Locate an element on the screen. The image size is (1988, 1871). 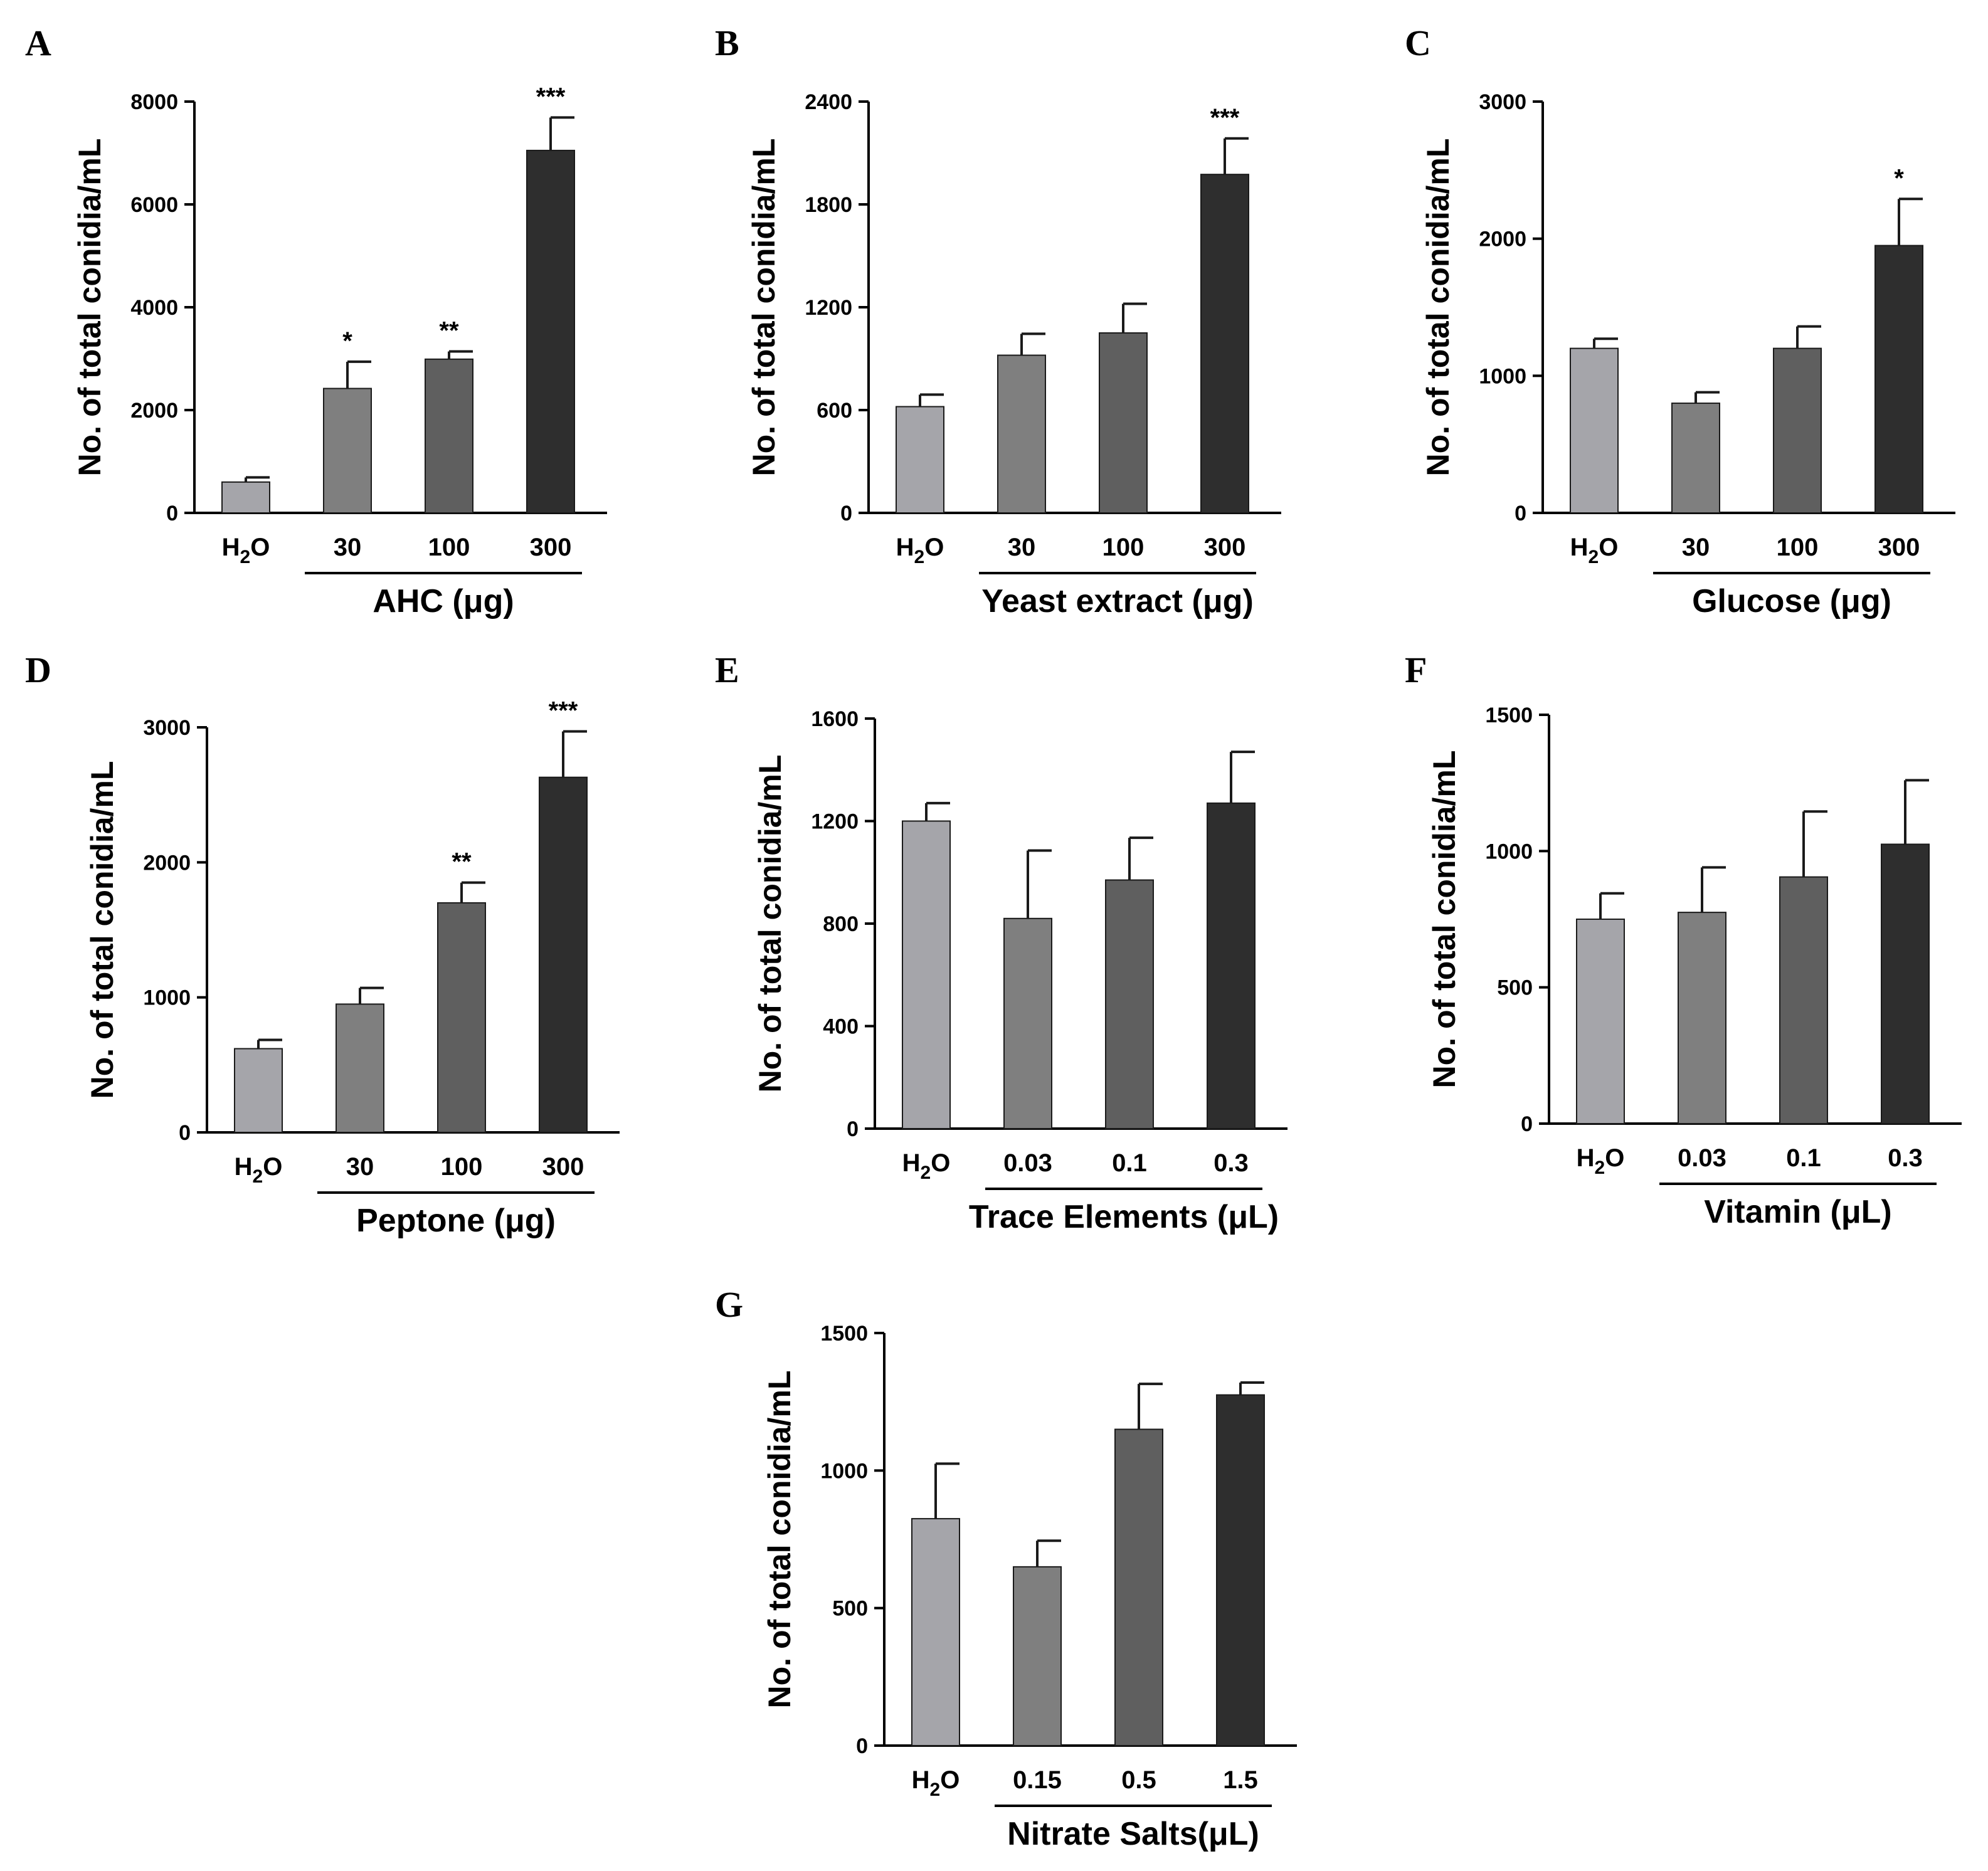
panel-letter: C is located at coordinates (1418, 43).